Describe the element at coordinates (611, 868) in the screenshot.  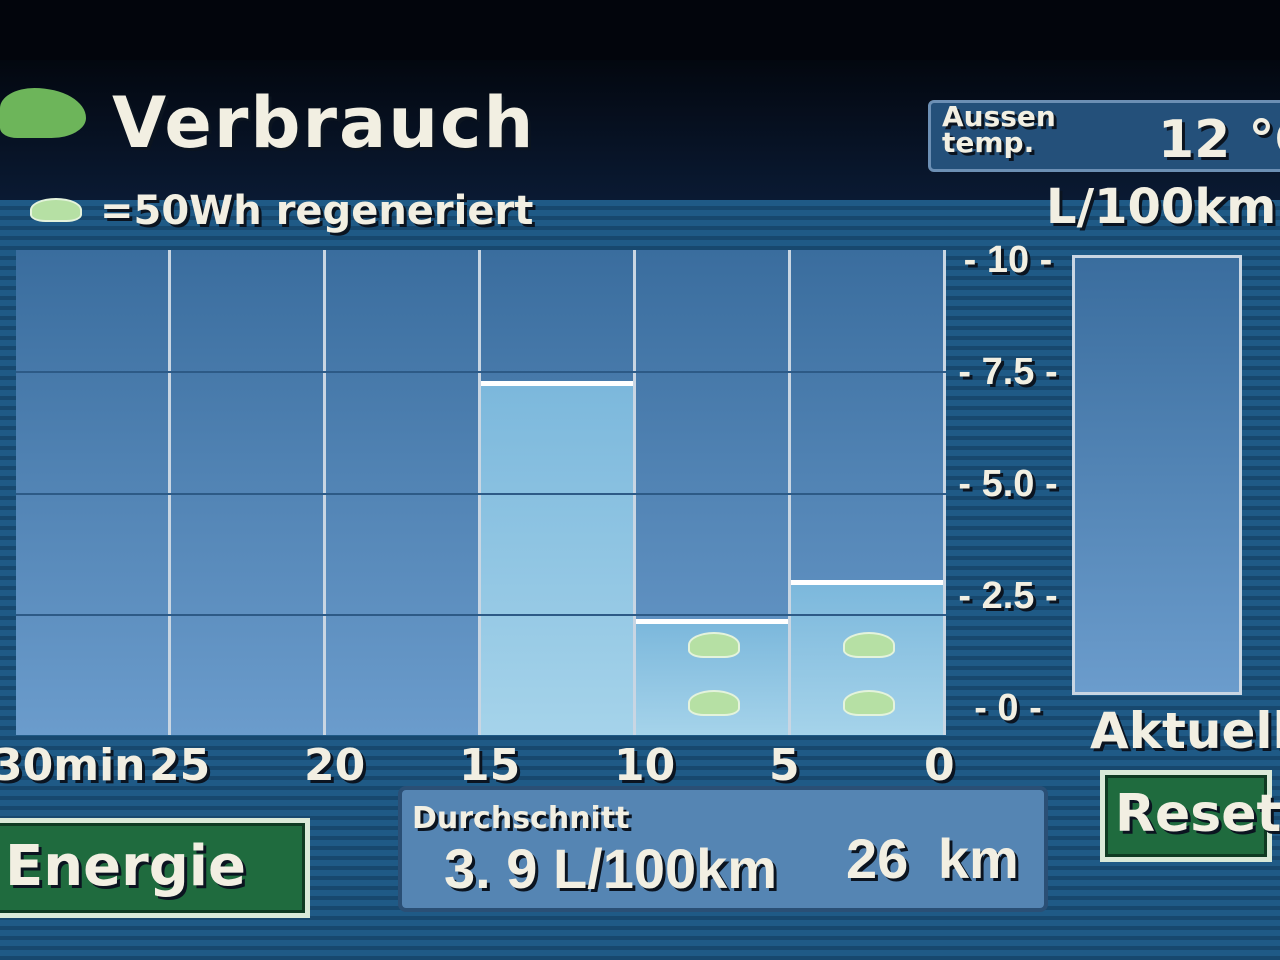
I see `average-consumption: 3. 9 L/100km` at that location.